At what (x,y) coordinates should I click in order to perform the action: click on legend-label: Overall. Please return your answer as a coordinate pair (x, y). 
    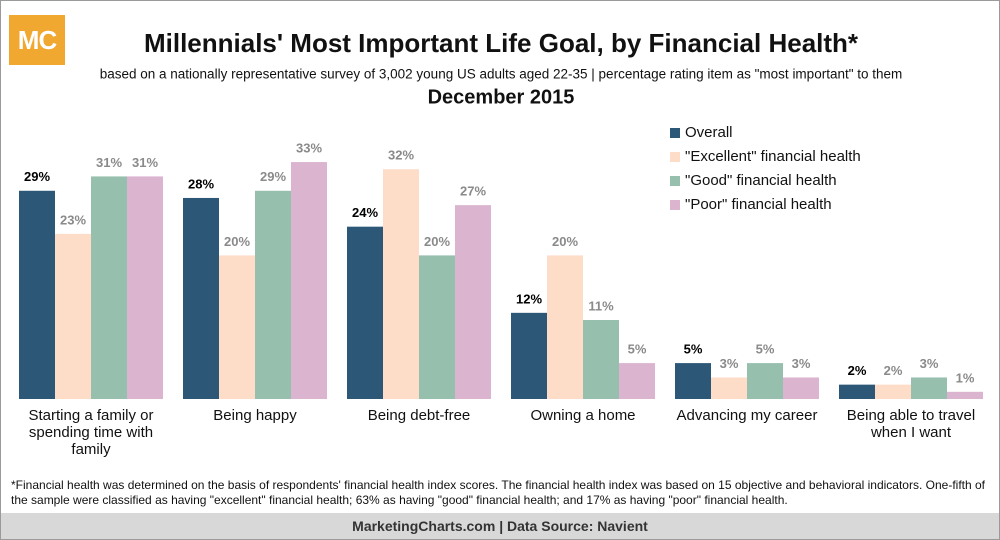
    Looking at the image, I should click on (709, 132).